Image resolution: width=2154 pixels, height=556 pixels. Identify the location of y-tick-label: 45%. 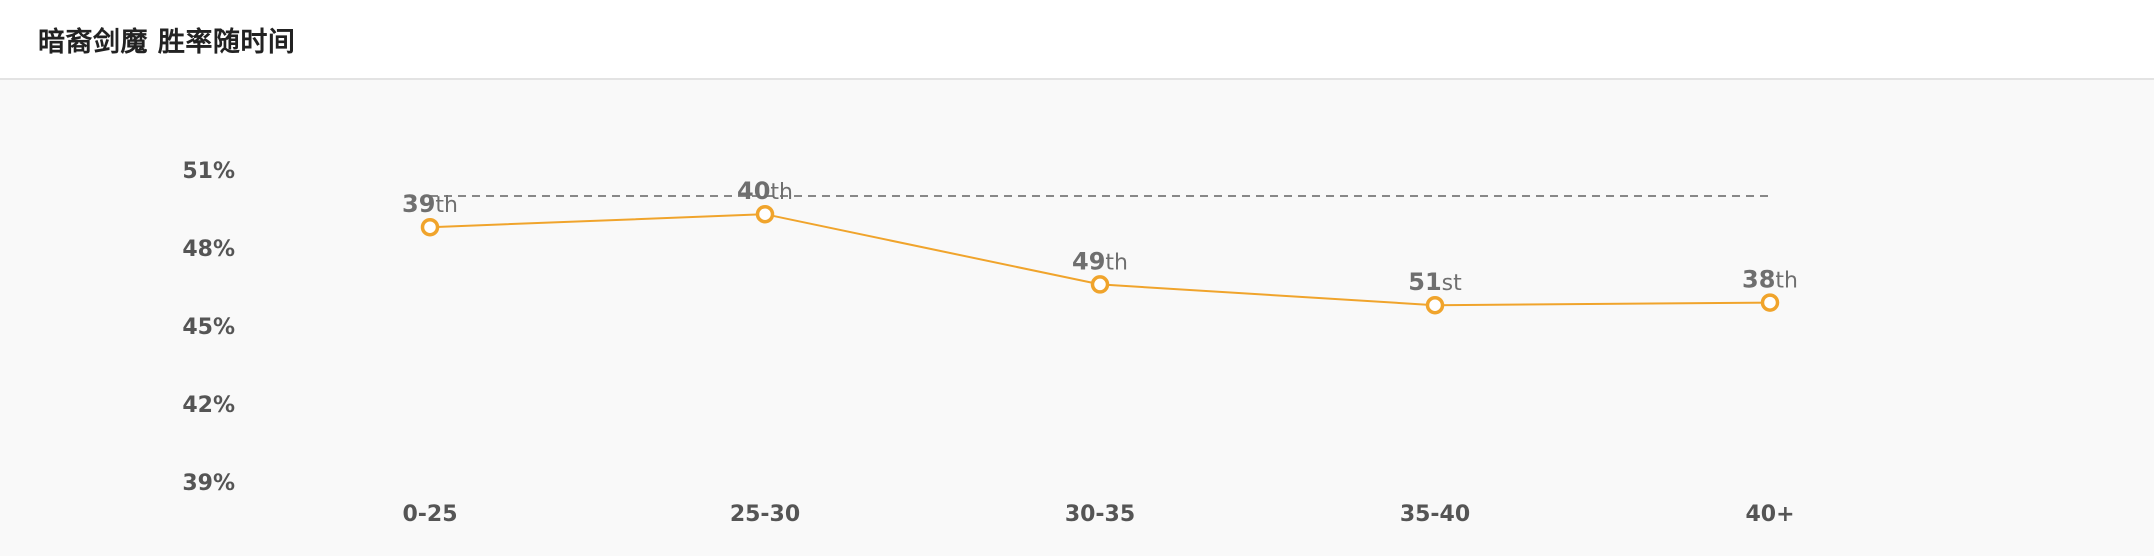
(208, 327).